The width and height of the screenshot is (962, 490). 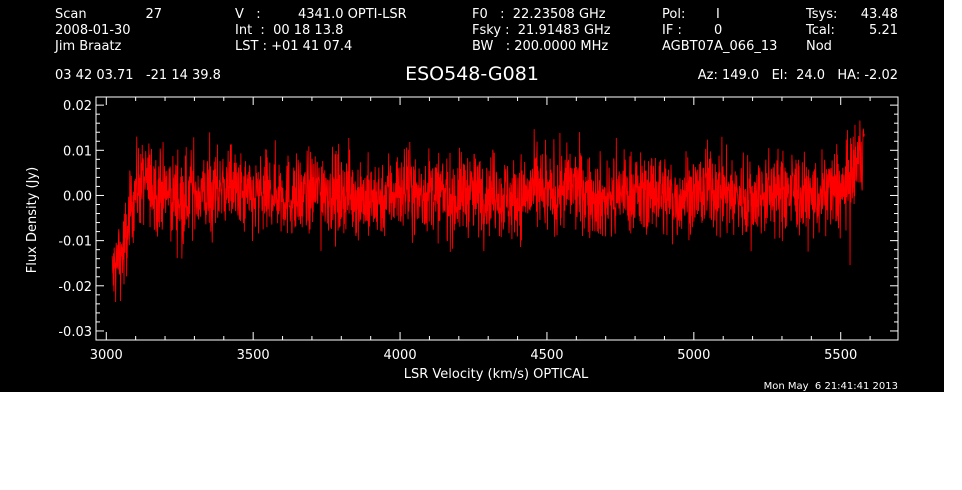 What do you see at coordinates (352, 14) in the screenshot?
I see `velocity-value: 4341.0 OPTI-LSR` at bounding box center [352, 14].